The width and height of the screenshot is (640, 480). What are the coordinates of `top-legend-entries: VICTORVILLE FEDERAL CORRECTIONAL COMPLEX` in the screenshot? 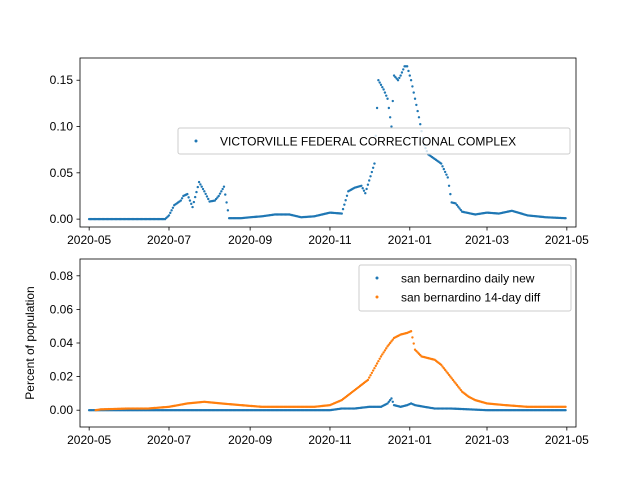 It's located at (355, 142).